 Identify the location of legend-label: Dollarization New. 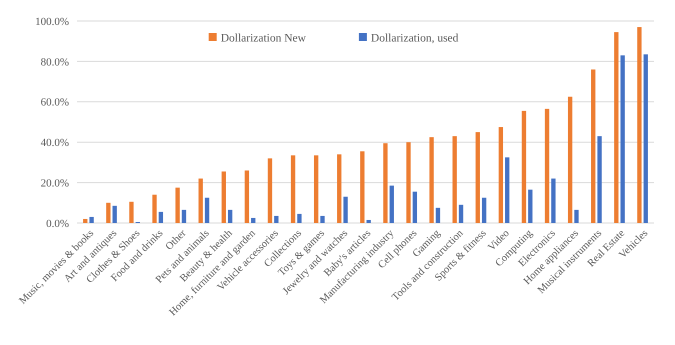
(263, 38).